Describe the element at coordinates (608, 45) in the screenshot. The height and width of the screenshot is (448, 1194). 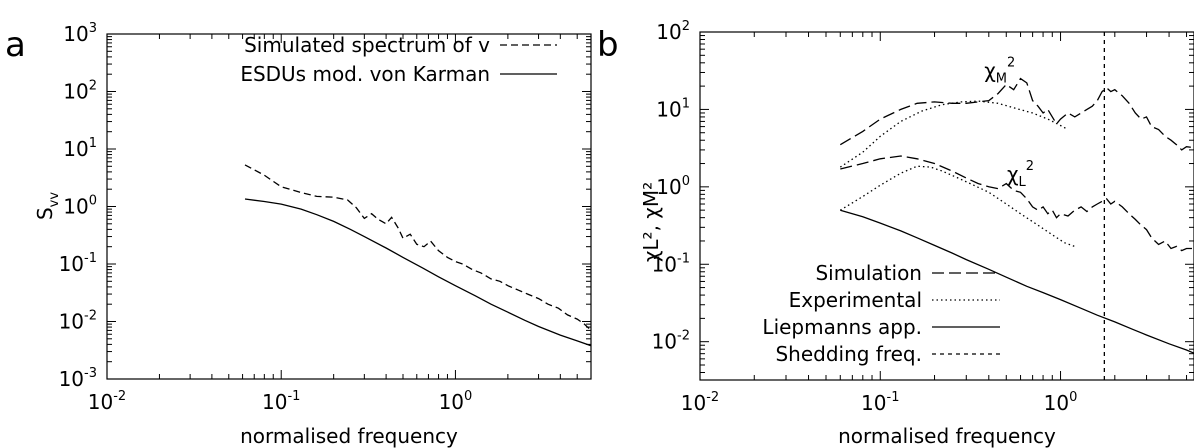
I see `panel-letter: b` at that location.